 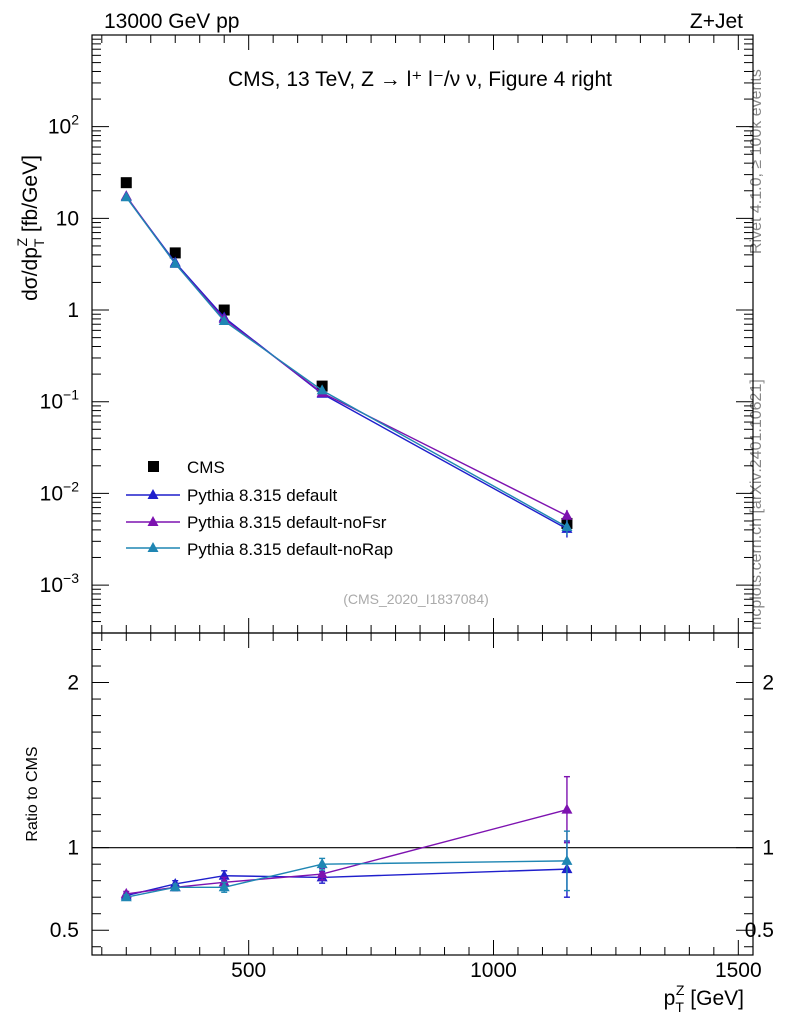 What do you see at coordinates (71, 395) in the screenshot?
I see `y-tick-label-exp: −1` at bounding box center [71, 395].